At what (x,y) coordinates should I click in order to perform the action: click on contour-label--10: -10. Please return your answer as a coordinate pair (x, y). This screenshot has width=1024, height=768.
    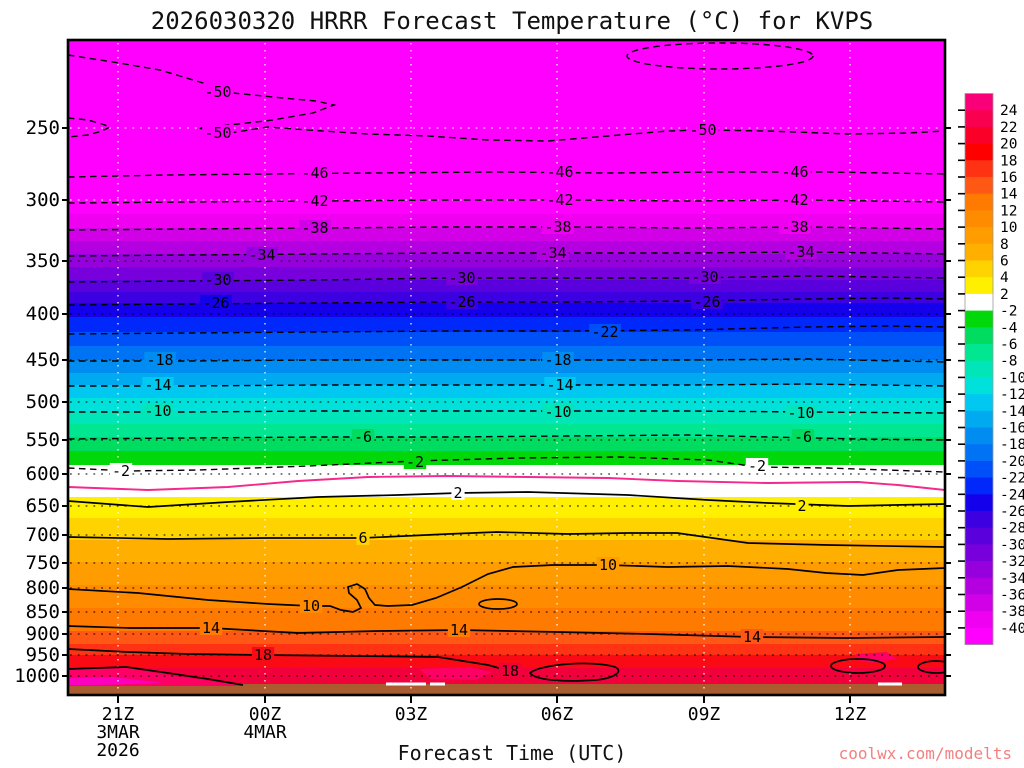
    Looking at the image, I should click on (800, 413).